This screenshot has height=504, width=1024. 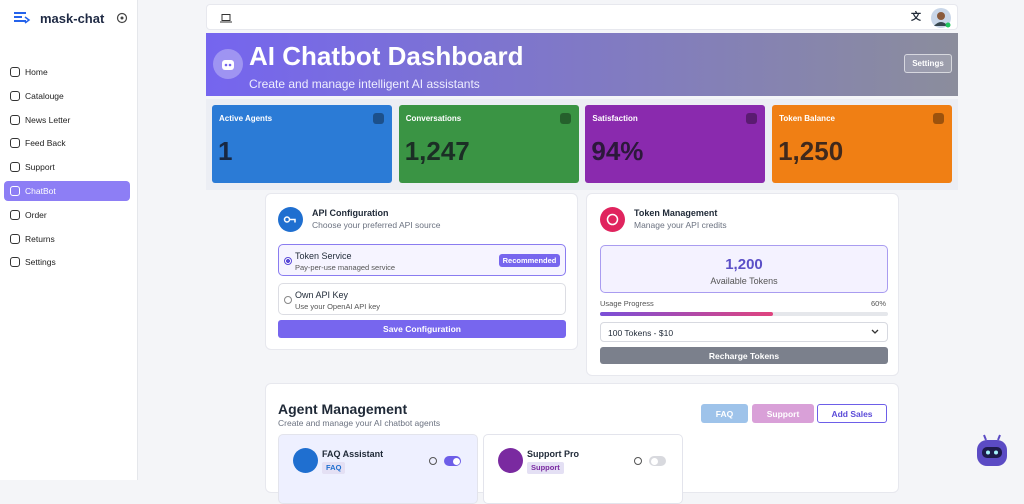 What do you see at coordinates (744, 332) in the screenshot?
I see `token-select: 100 Tokens - $10` at bounding box center [744, 332].